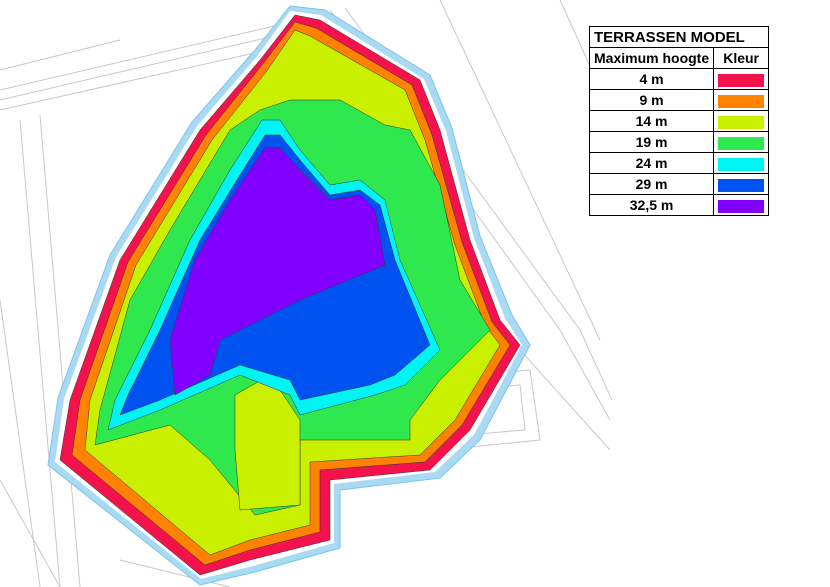 The image size is (830, 587). I want to click on height-label: 14 m, so click(651, 121).